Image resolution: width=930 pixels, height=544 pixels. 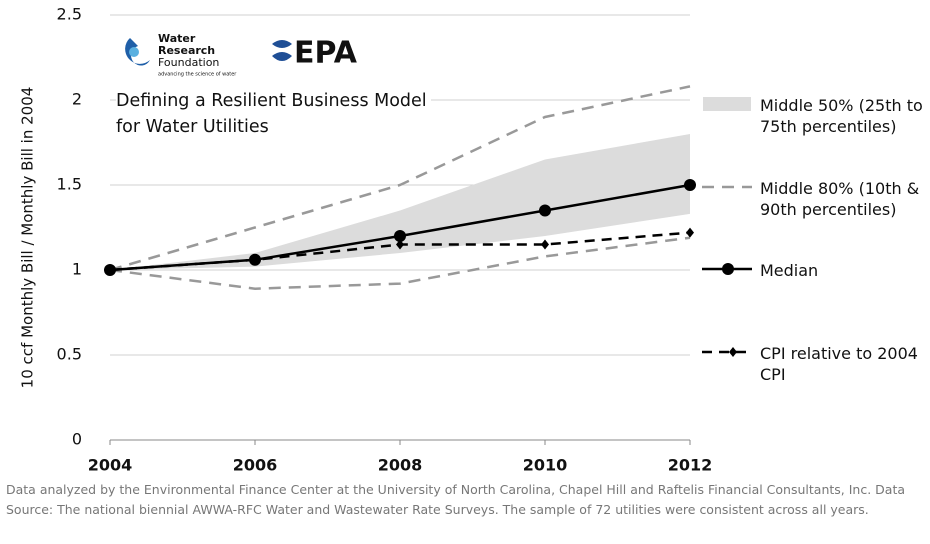 What do you see at coordinates (400, 465) in the screenshot?
I see `x-tick-label: 2008` at bounding box center [400, 465].